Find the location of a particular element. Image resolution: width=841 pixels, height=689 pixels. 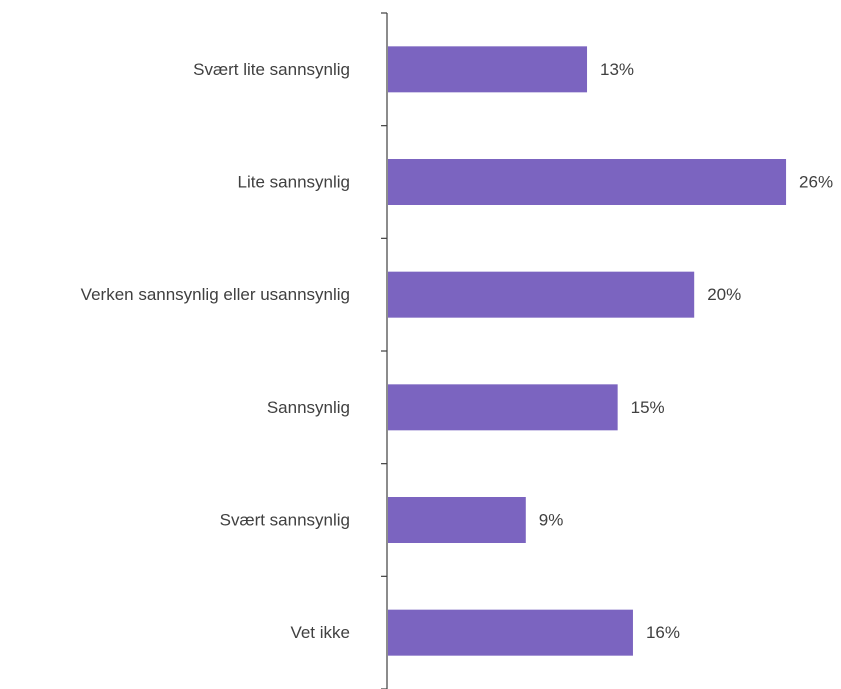

category-label: Vet ikke is located at coordinates (320, 632).